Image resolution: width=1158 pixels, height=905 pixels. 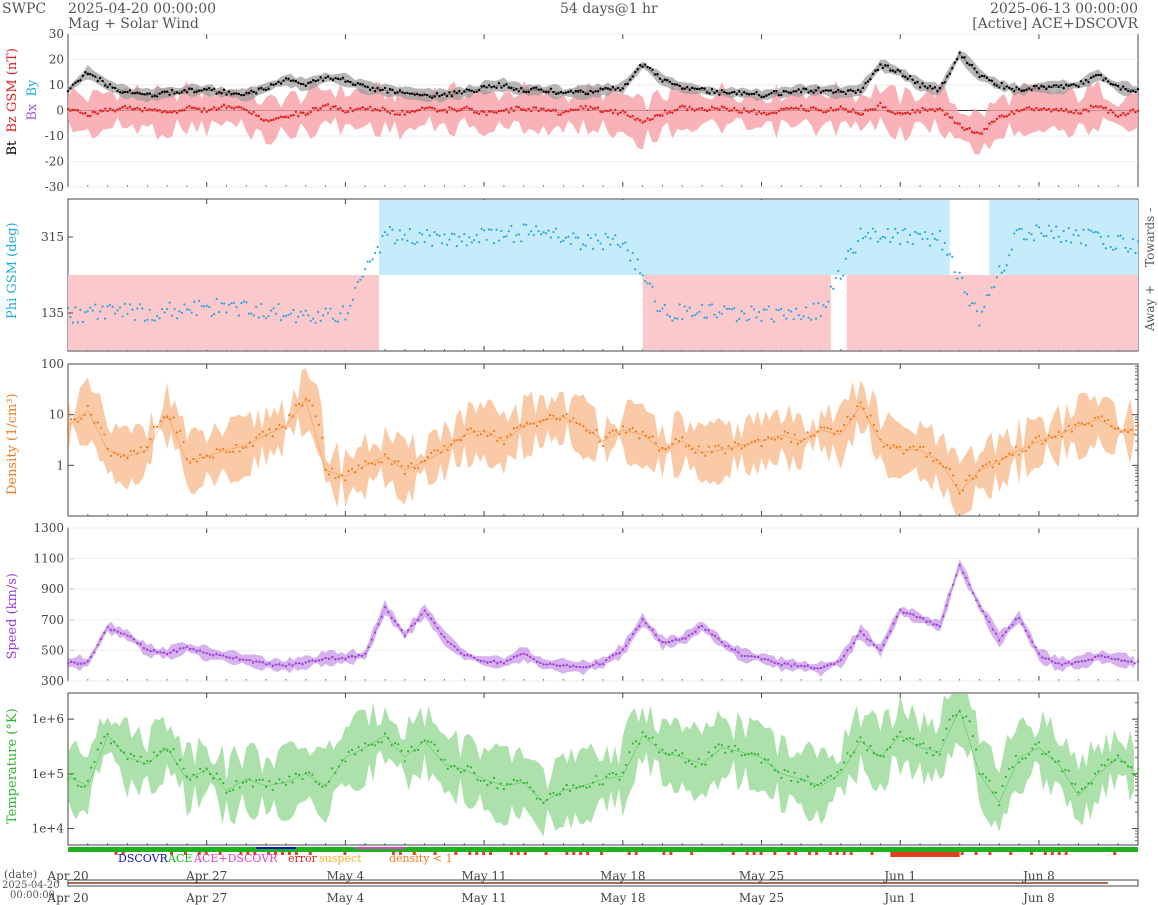 What do you see at coordinates (385, 607) in the screenshot?
I see `speed-point` at bounding box center [385, 607].